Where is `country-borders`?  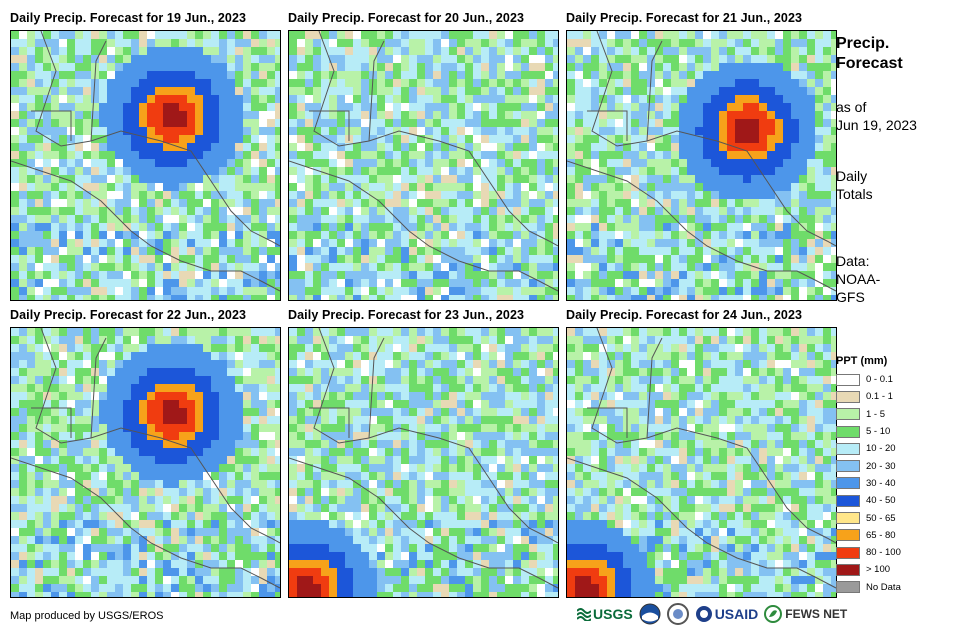 country-borders is located at coordinates (701, 161).